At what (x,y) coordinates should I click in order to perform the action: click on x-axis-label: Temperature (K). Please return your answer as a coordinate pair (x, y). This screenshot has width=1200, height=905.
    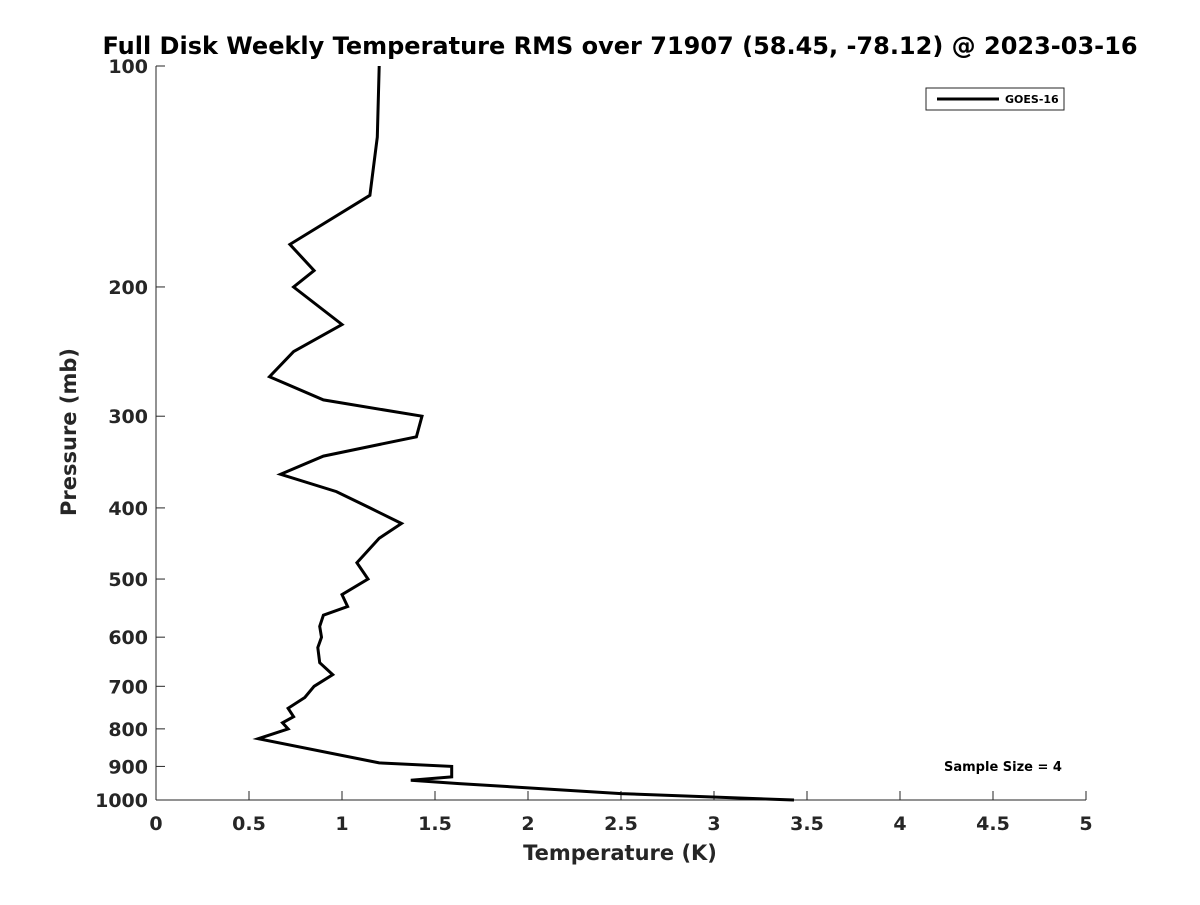
    Looking at the image, I should click on (620, 853).